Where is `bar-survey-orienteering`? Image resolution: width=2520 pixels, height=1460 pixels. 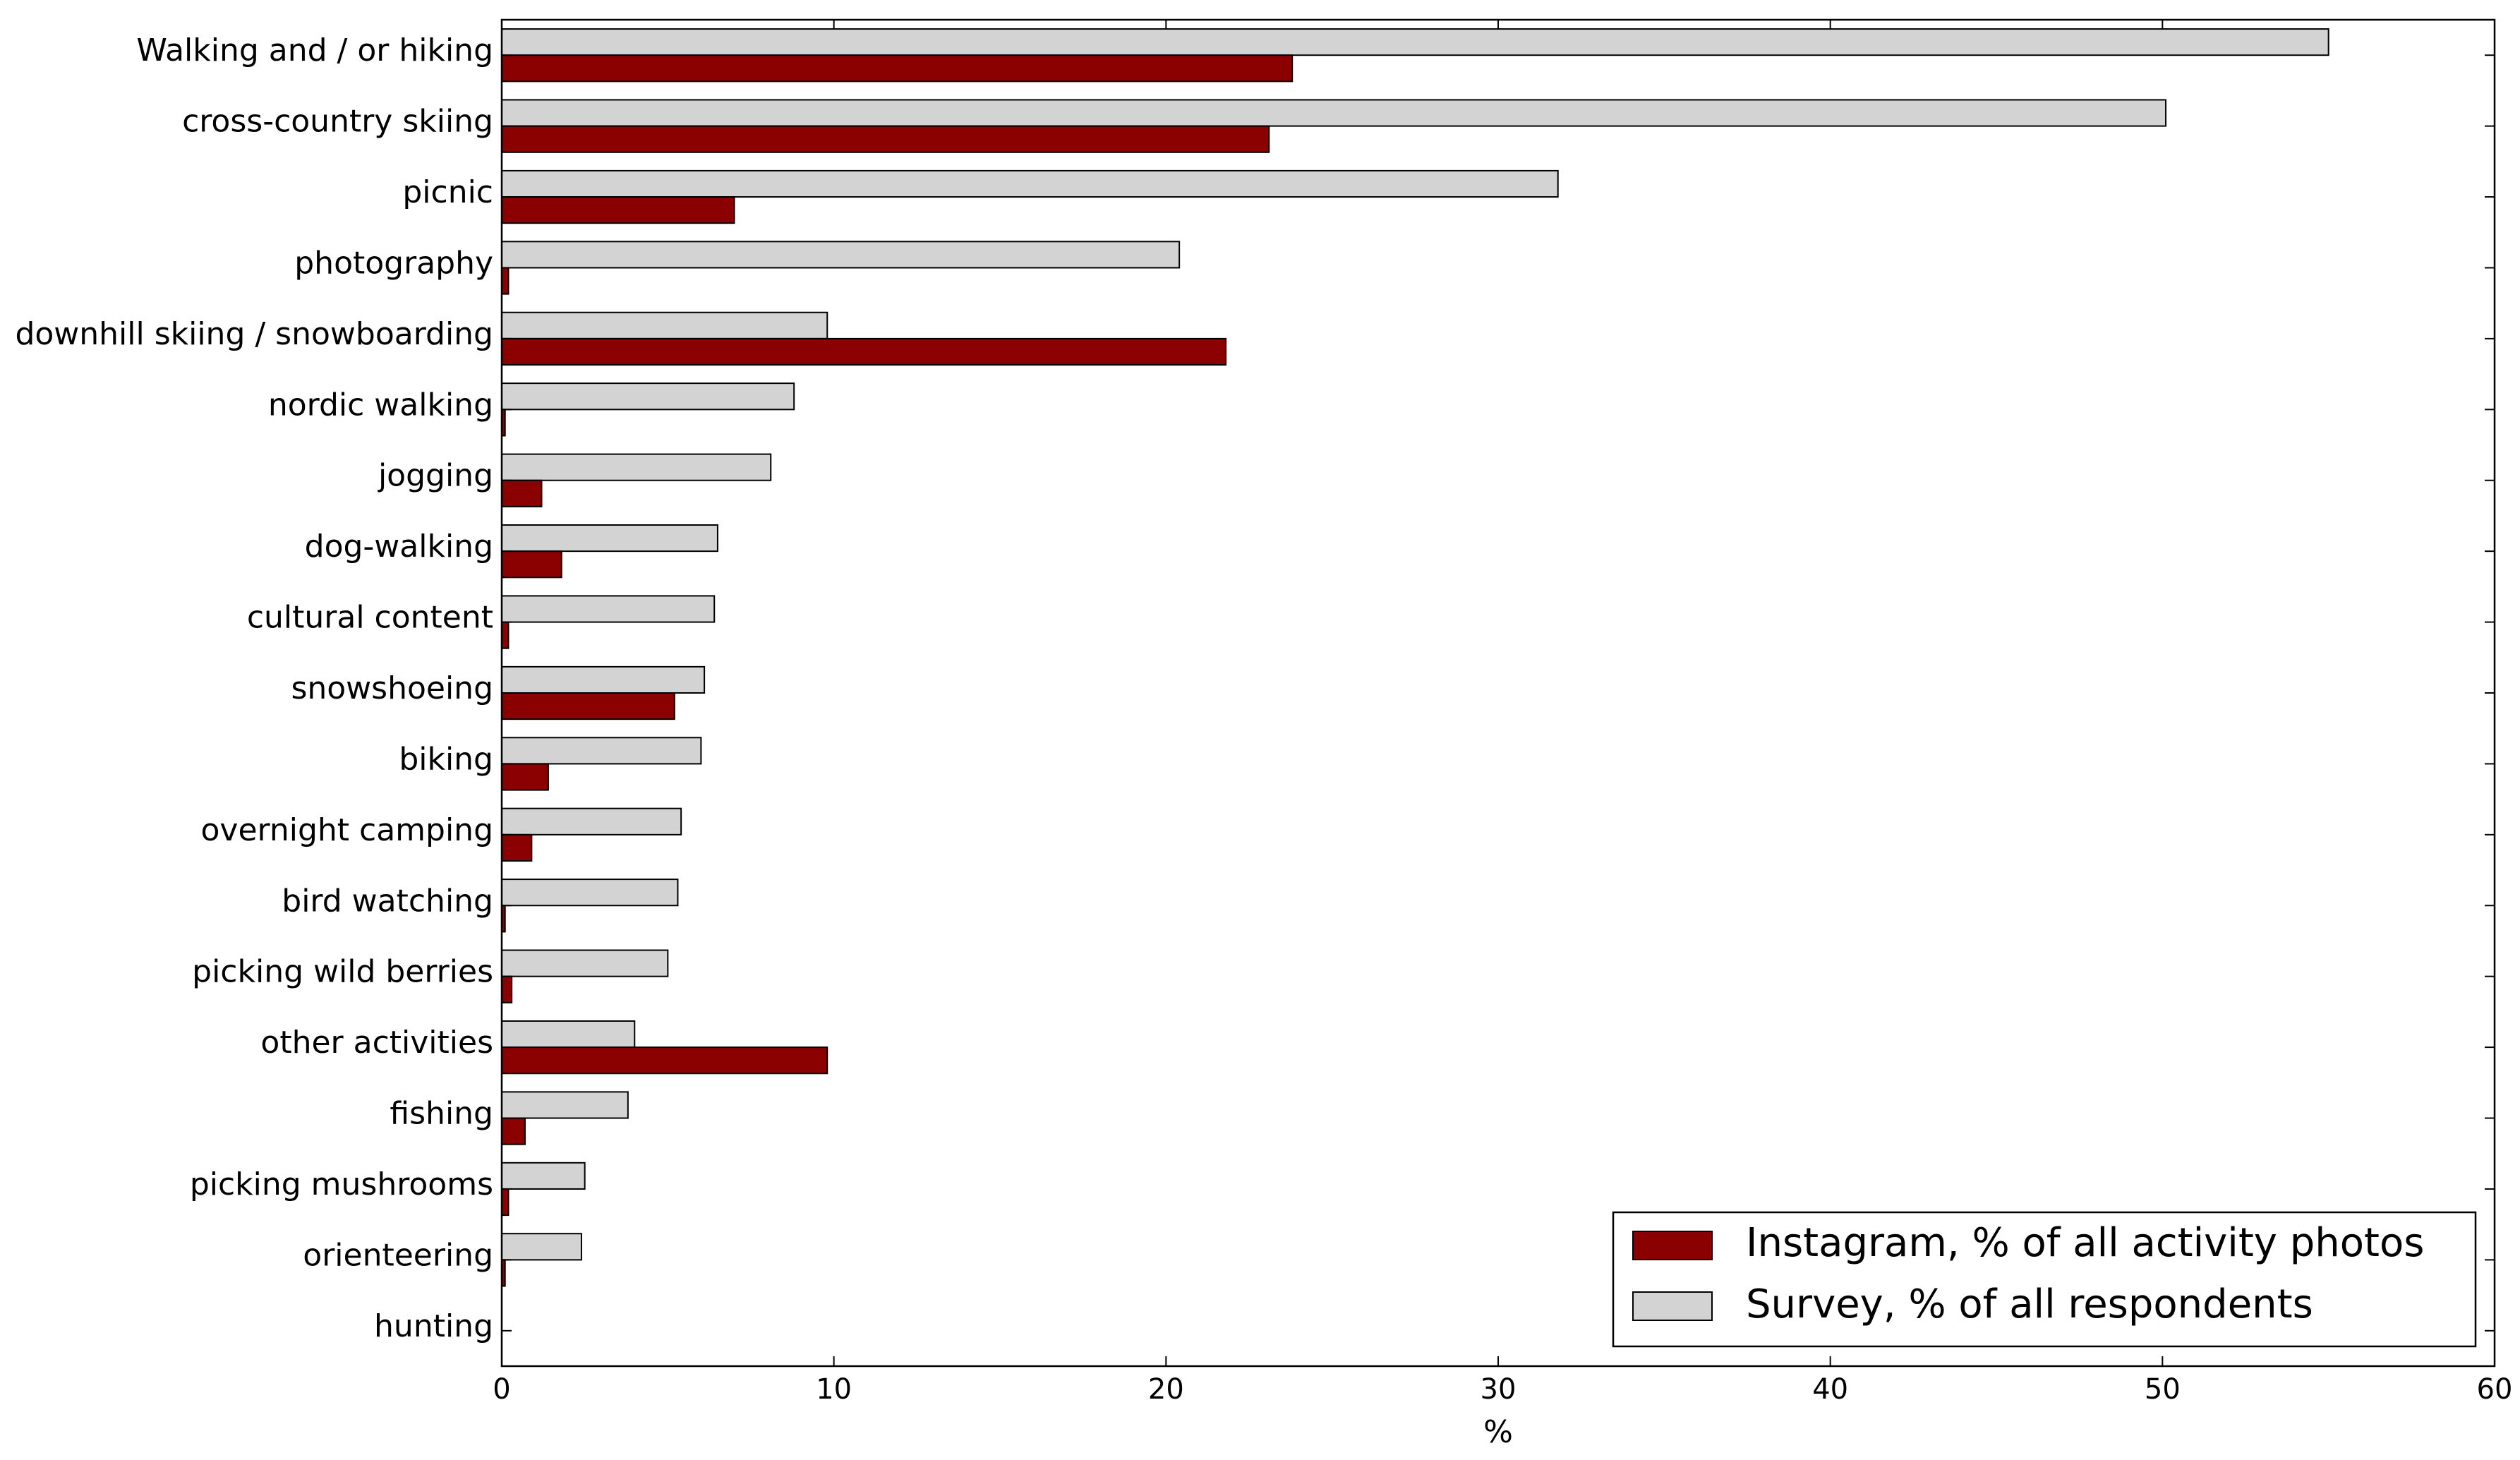
bar-survey-orienteering is located at coordinates (541, 1247).